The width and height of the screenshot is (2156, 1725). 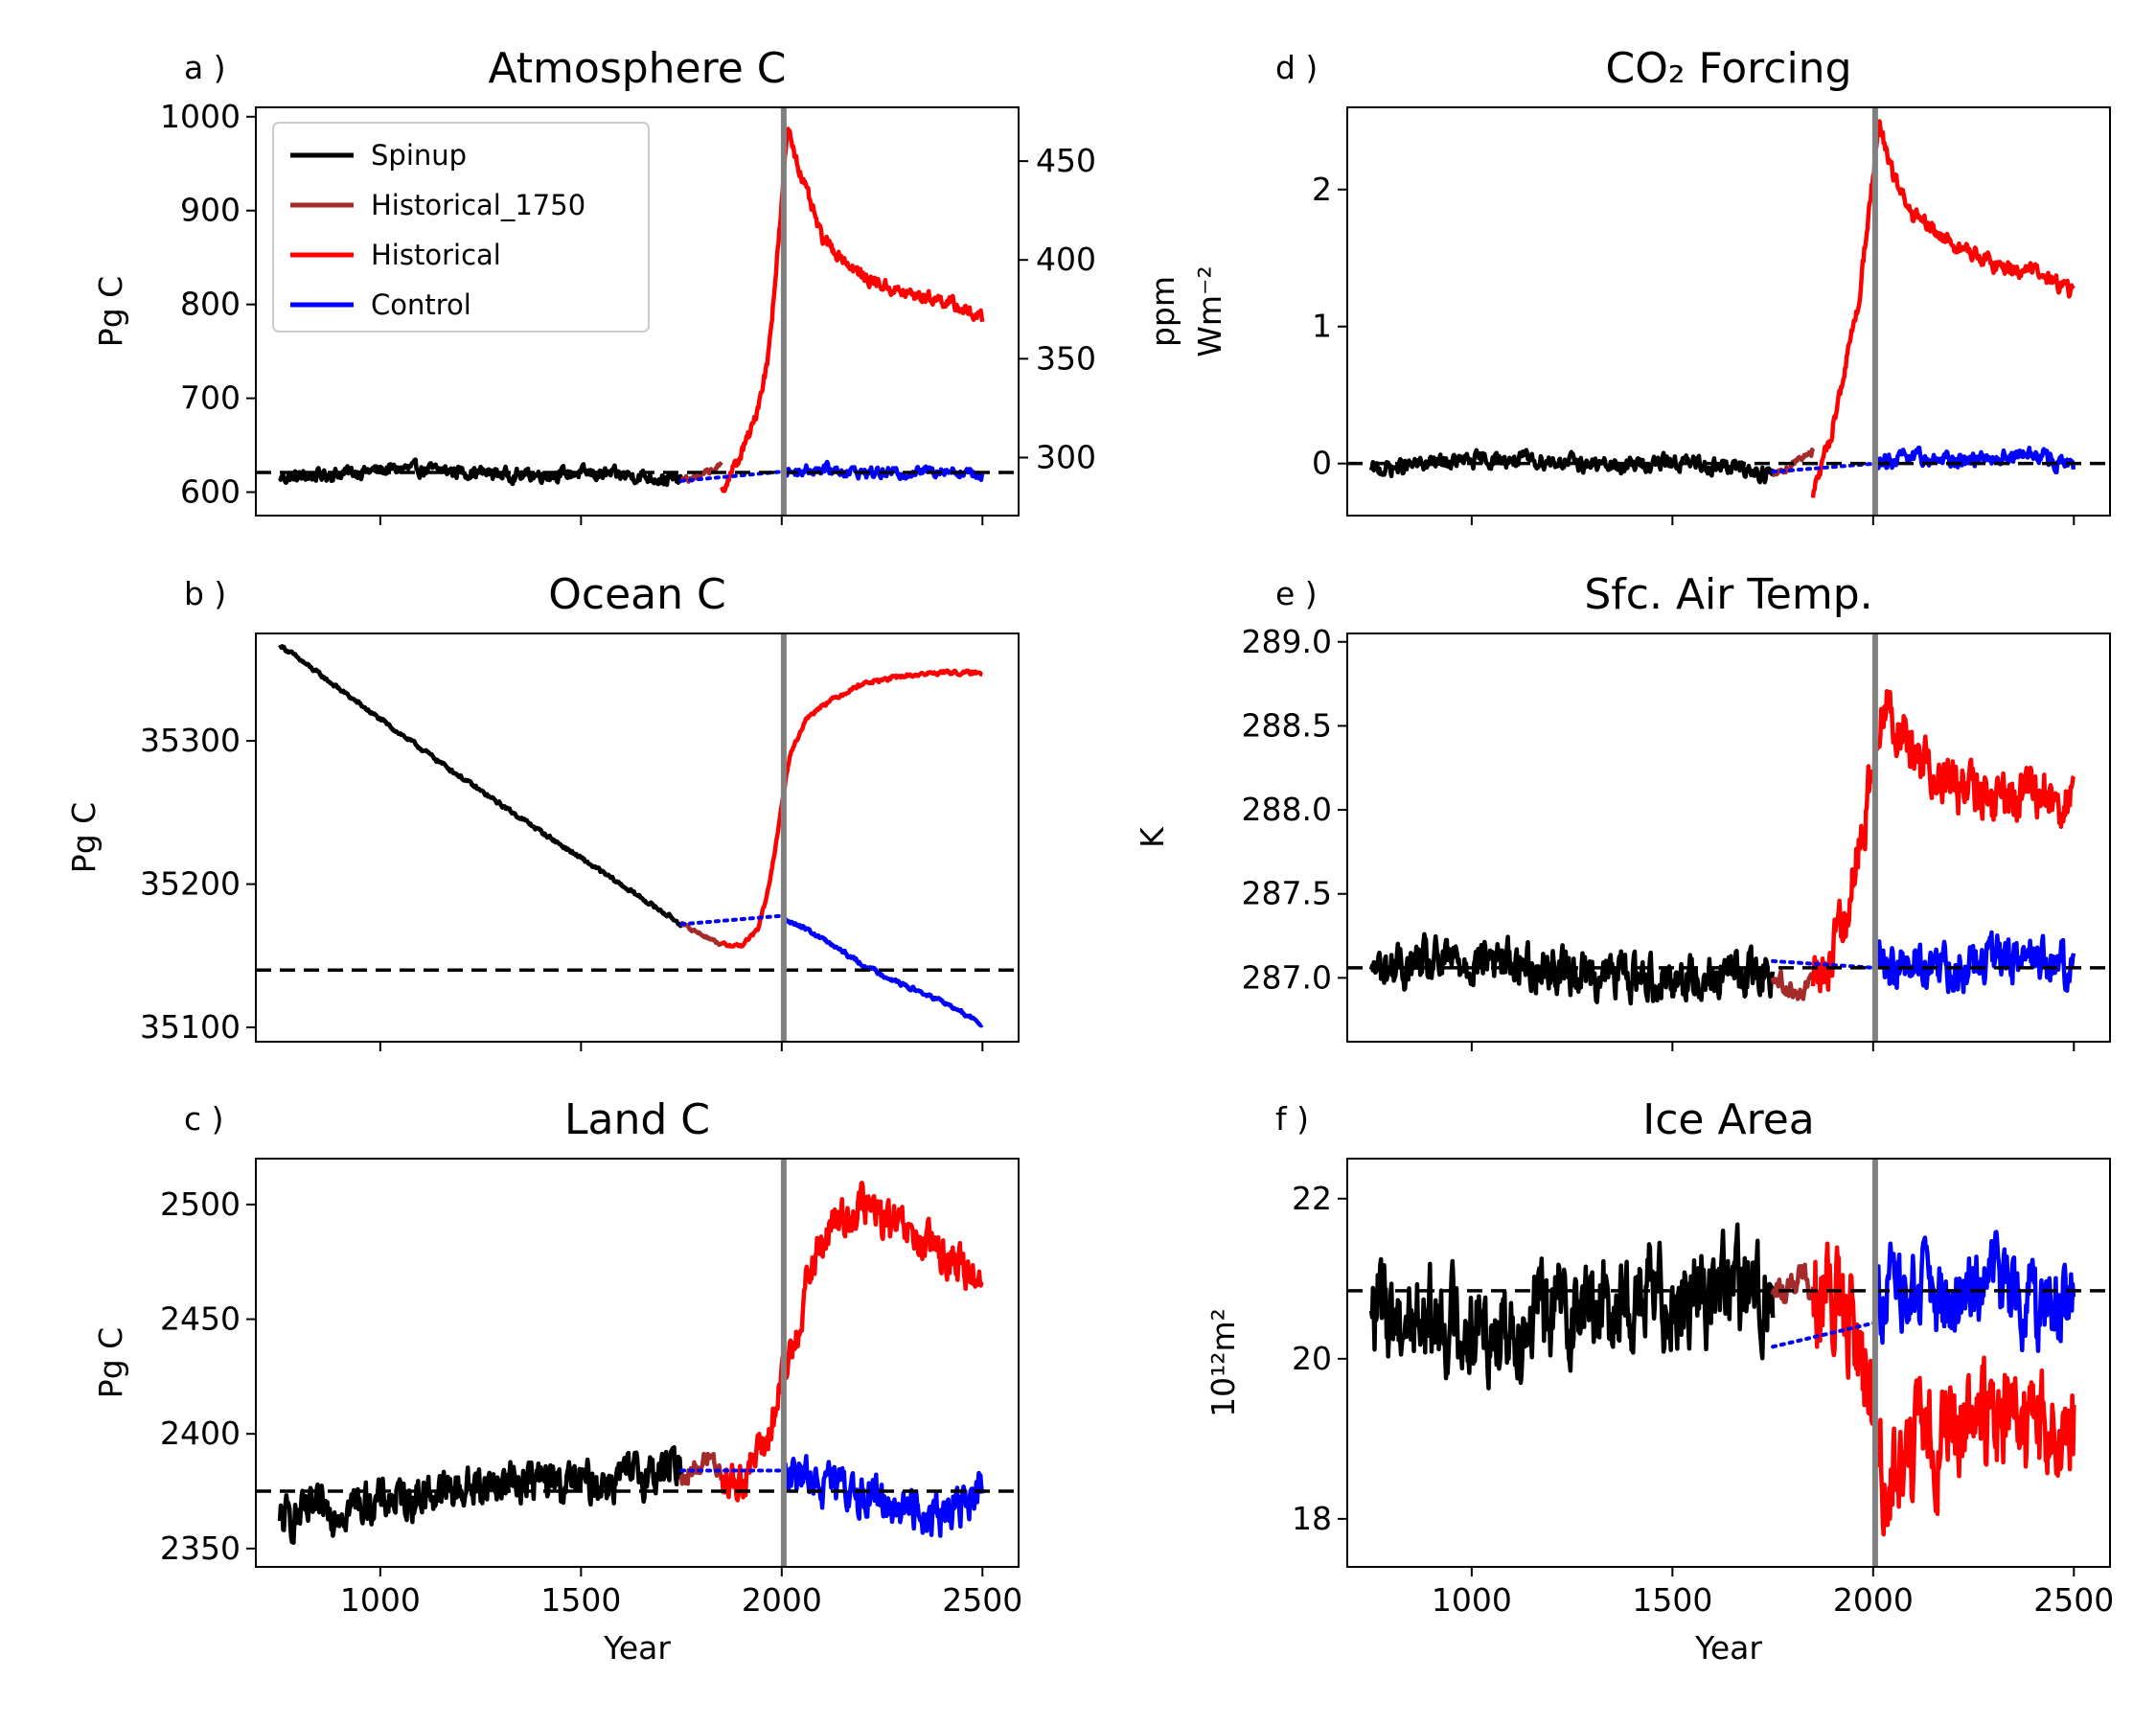 What do you see at coordinates (210, 304) in the screenshot?
I see `y-tick-label: 800` at bounding box center [210, 304].